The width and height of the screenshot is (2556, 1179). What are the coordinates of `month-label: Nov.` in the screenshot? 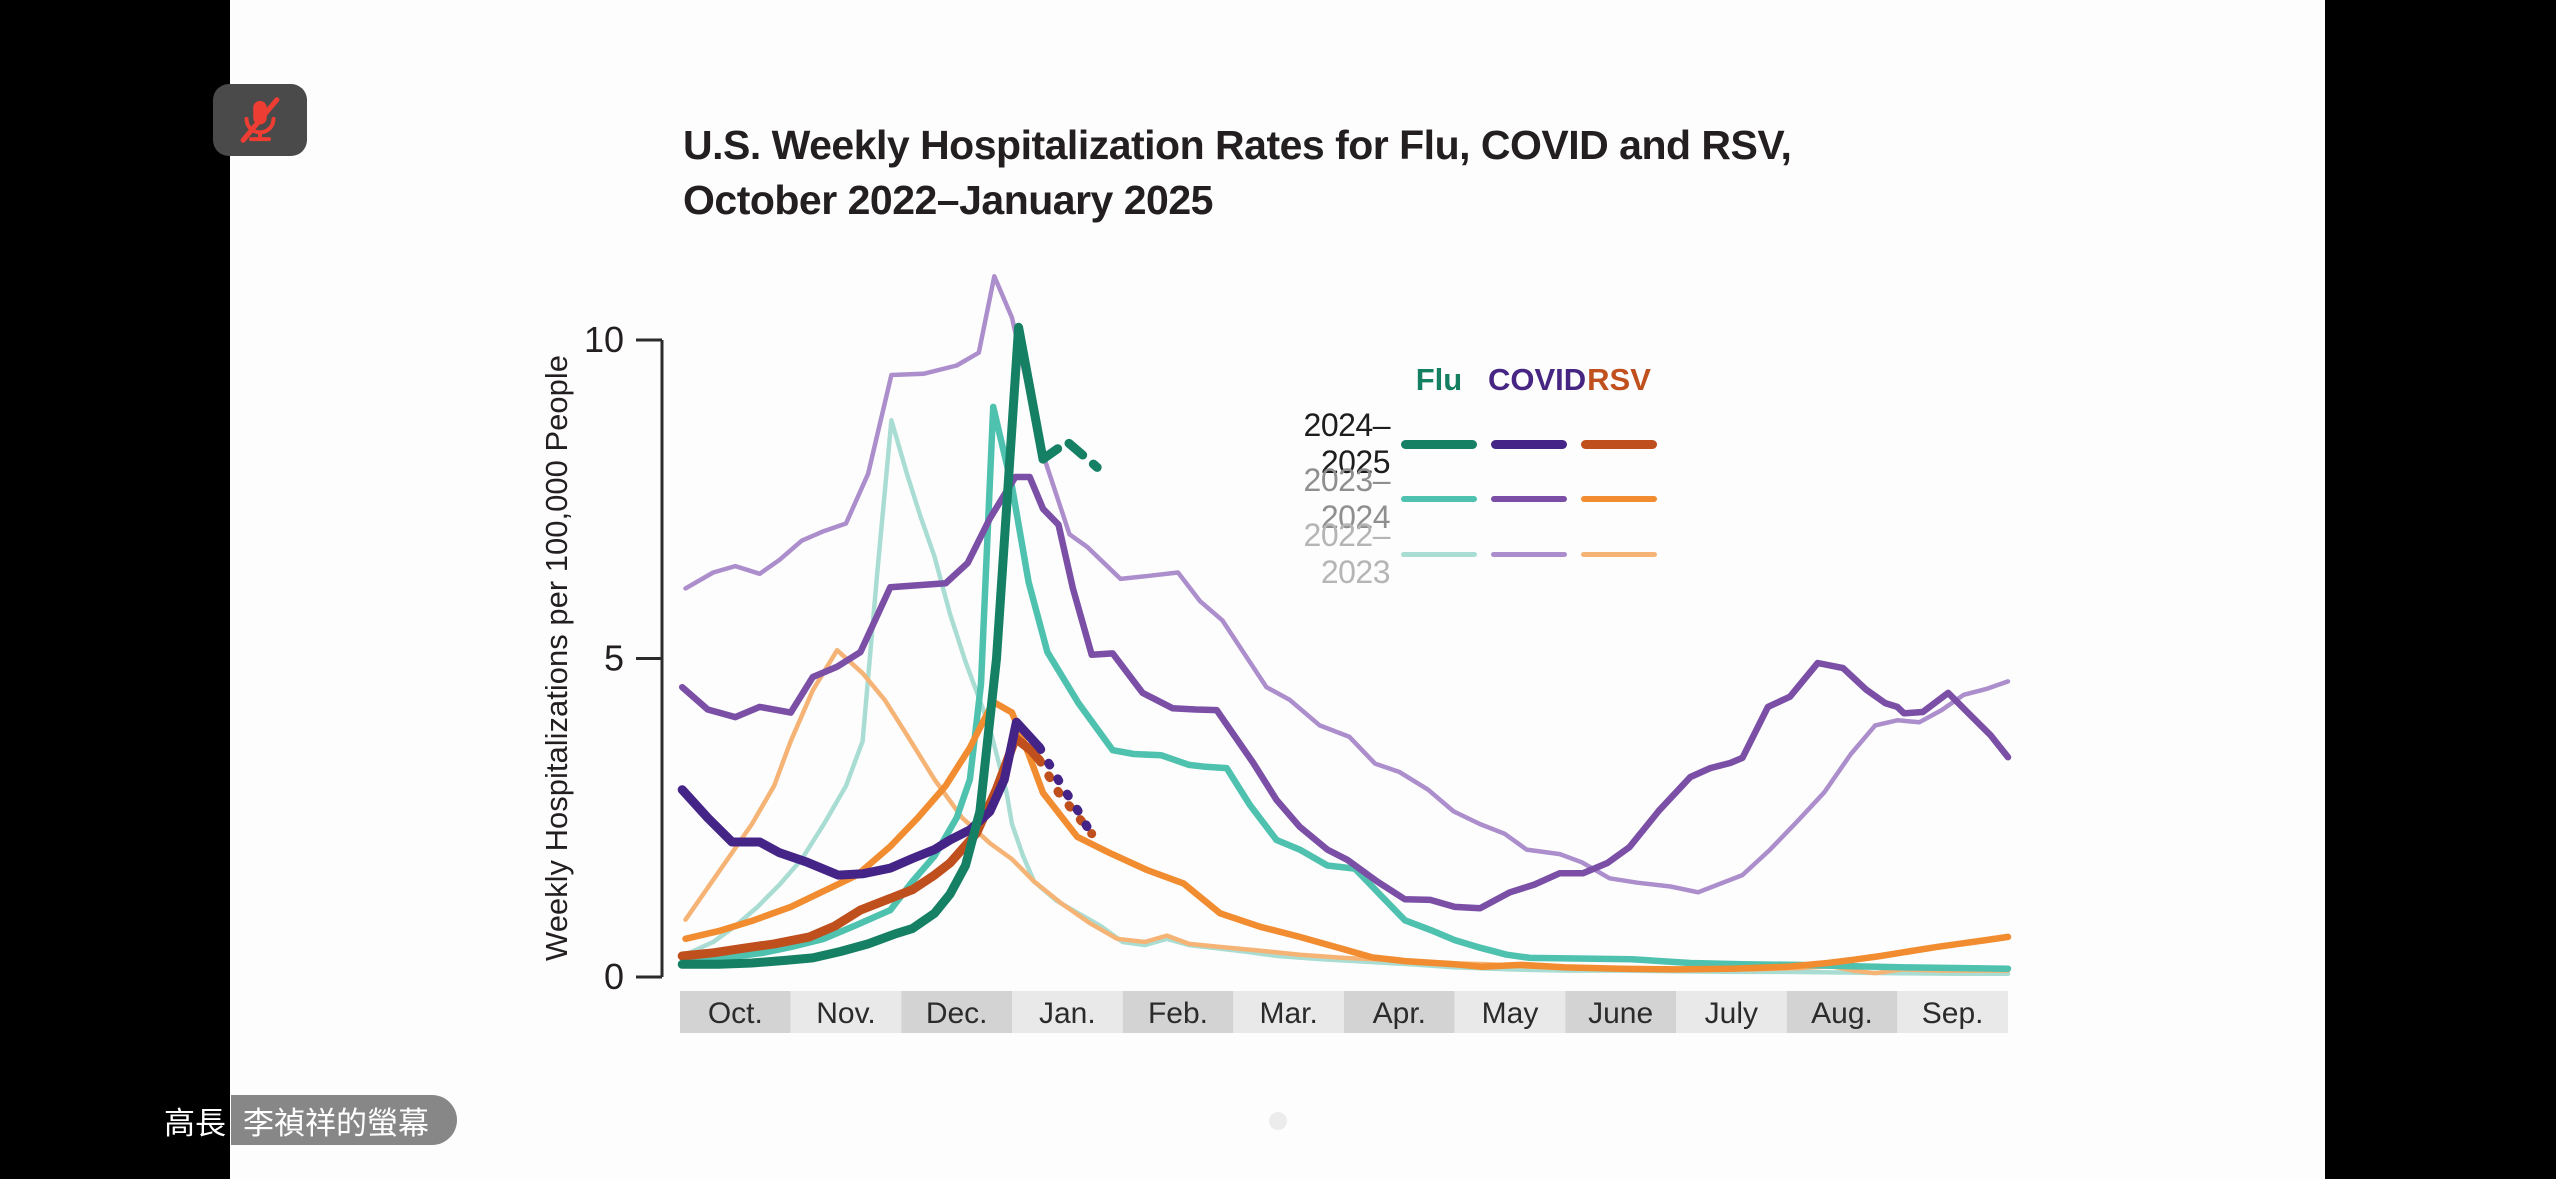 It's located at (845, 1013).